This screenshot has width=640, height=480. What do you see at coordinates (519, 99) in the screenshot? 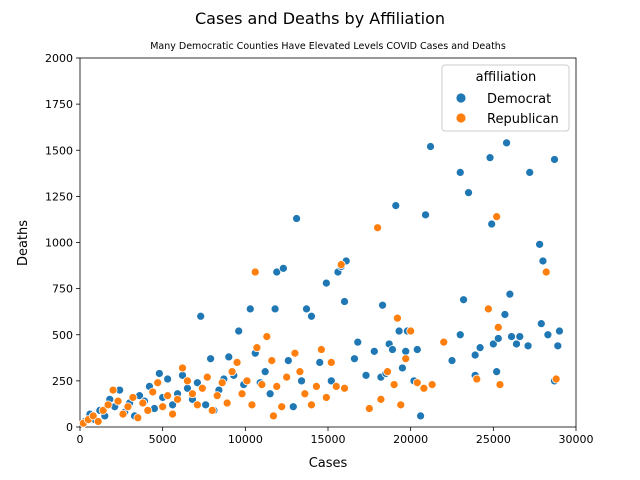
I see `legend-label-democrat: Democrat` at bounding box center [519, 99].